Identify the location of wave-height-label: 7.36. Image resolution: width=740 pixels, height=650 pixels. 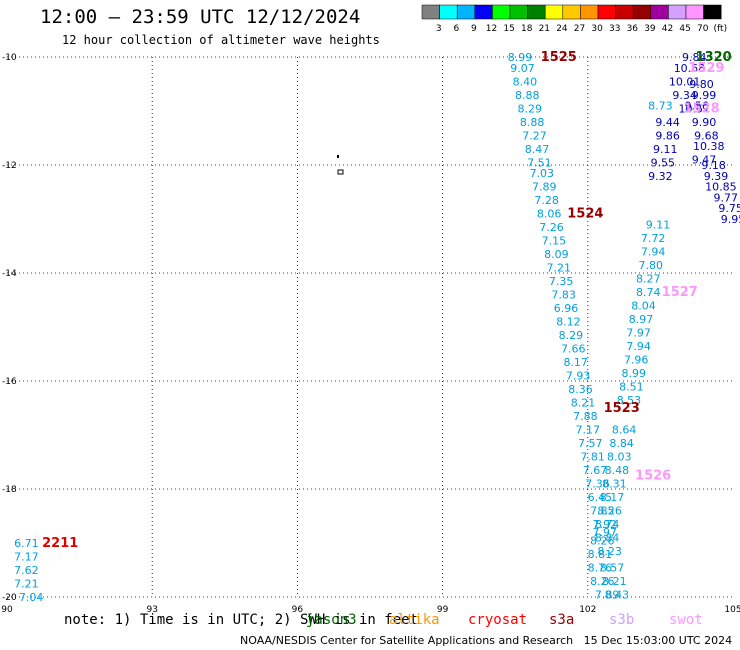
(597, 484).